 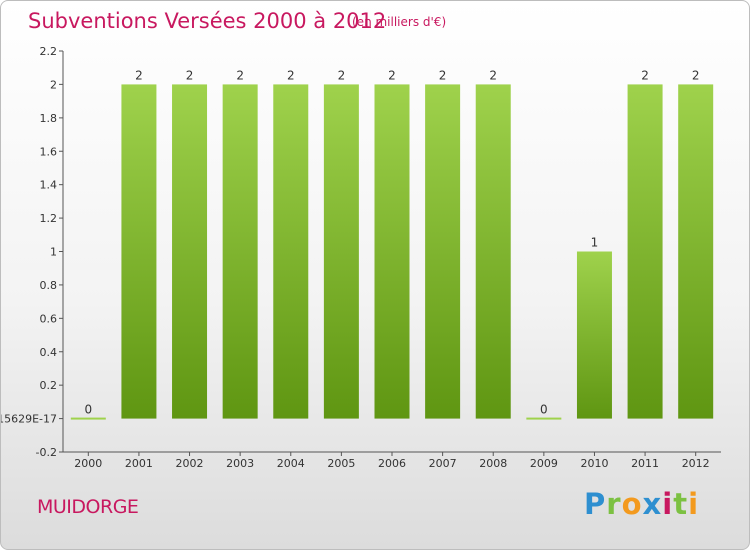 I want to click on x-tick-label: 2004, so click(x=291, y=463).